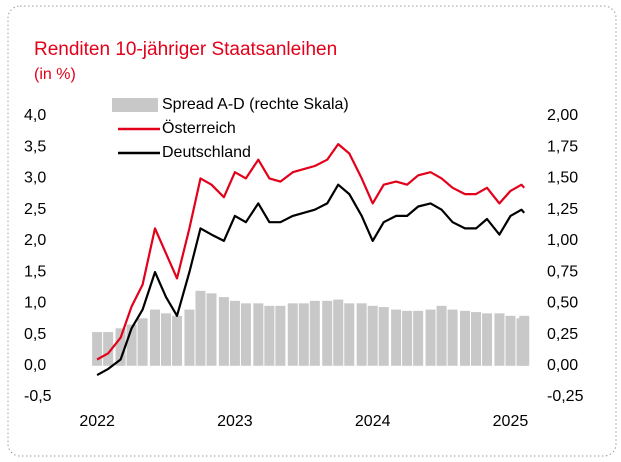  I want to click on legend-swatch, so click(135, 105).